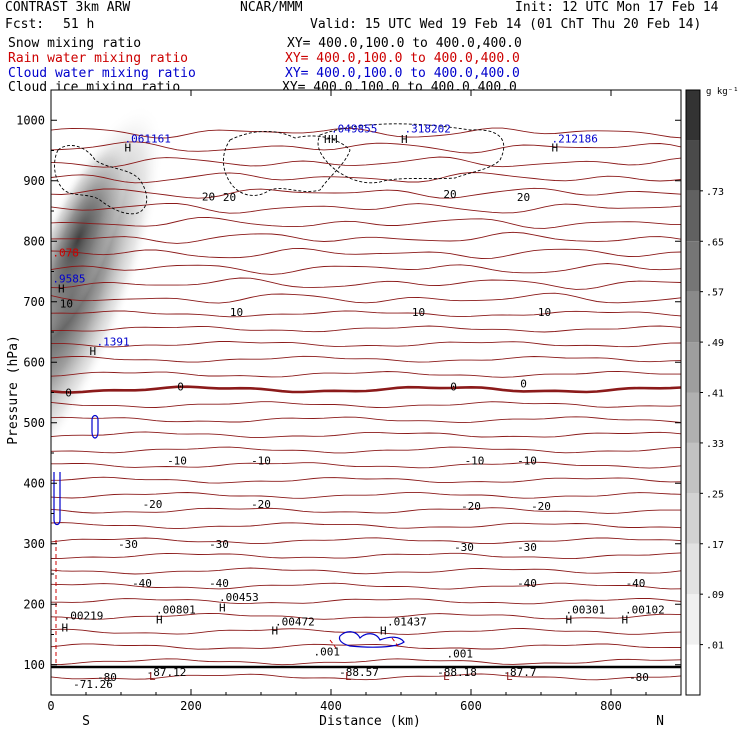 The width and height of the screenshot is (740, 740). Describe the element at coordinates (715, 343) in the screenshot. I see `colorbar-tick-label: .49` at that location.